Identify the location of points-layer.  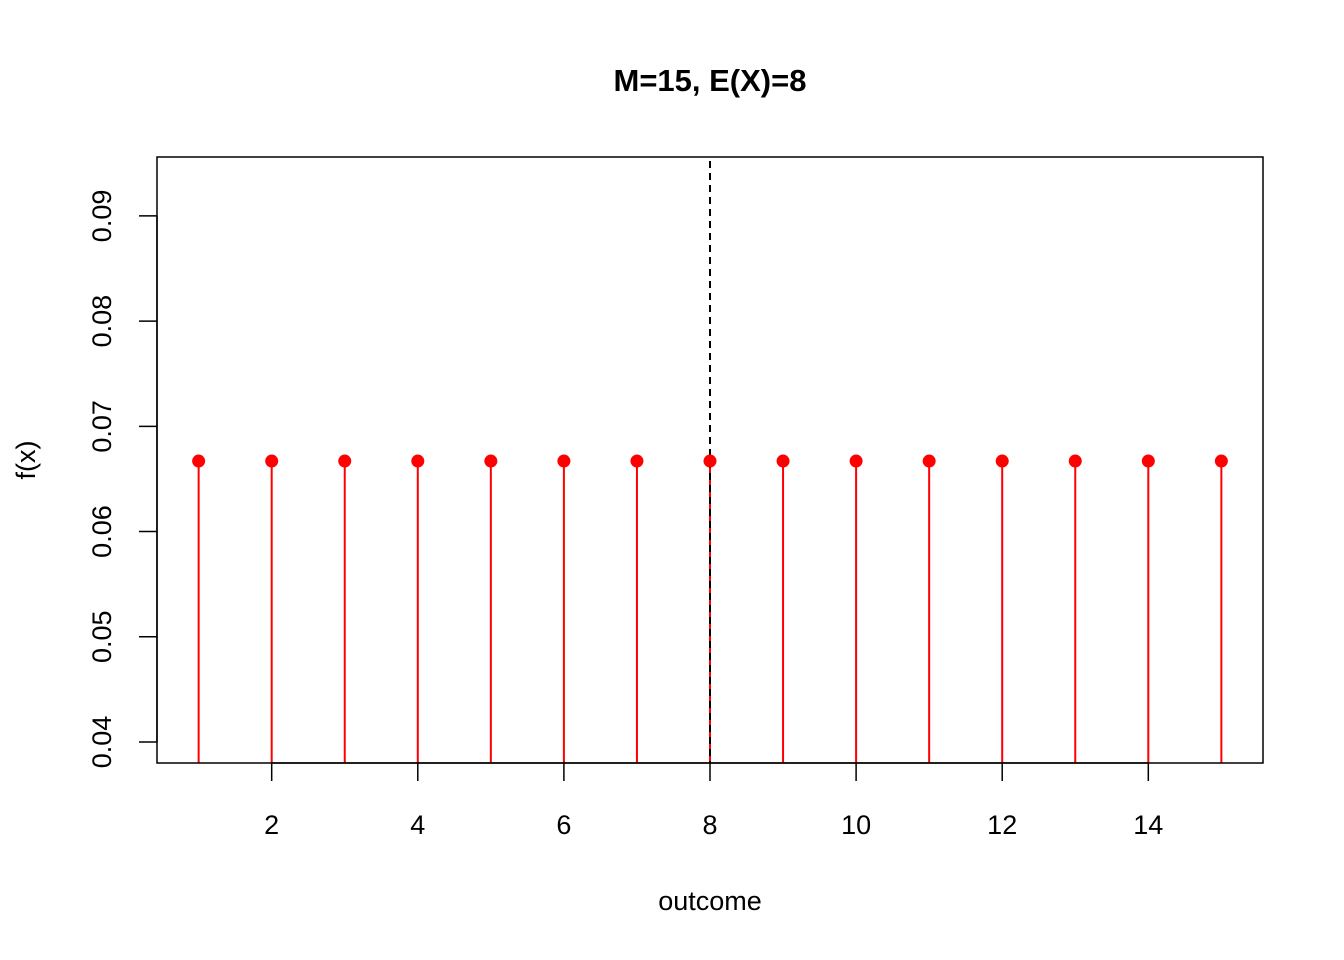
(710, 461).